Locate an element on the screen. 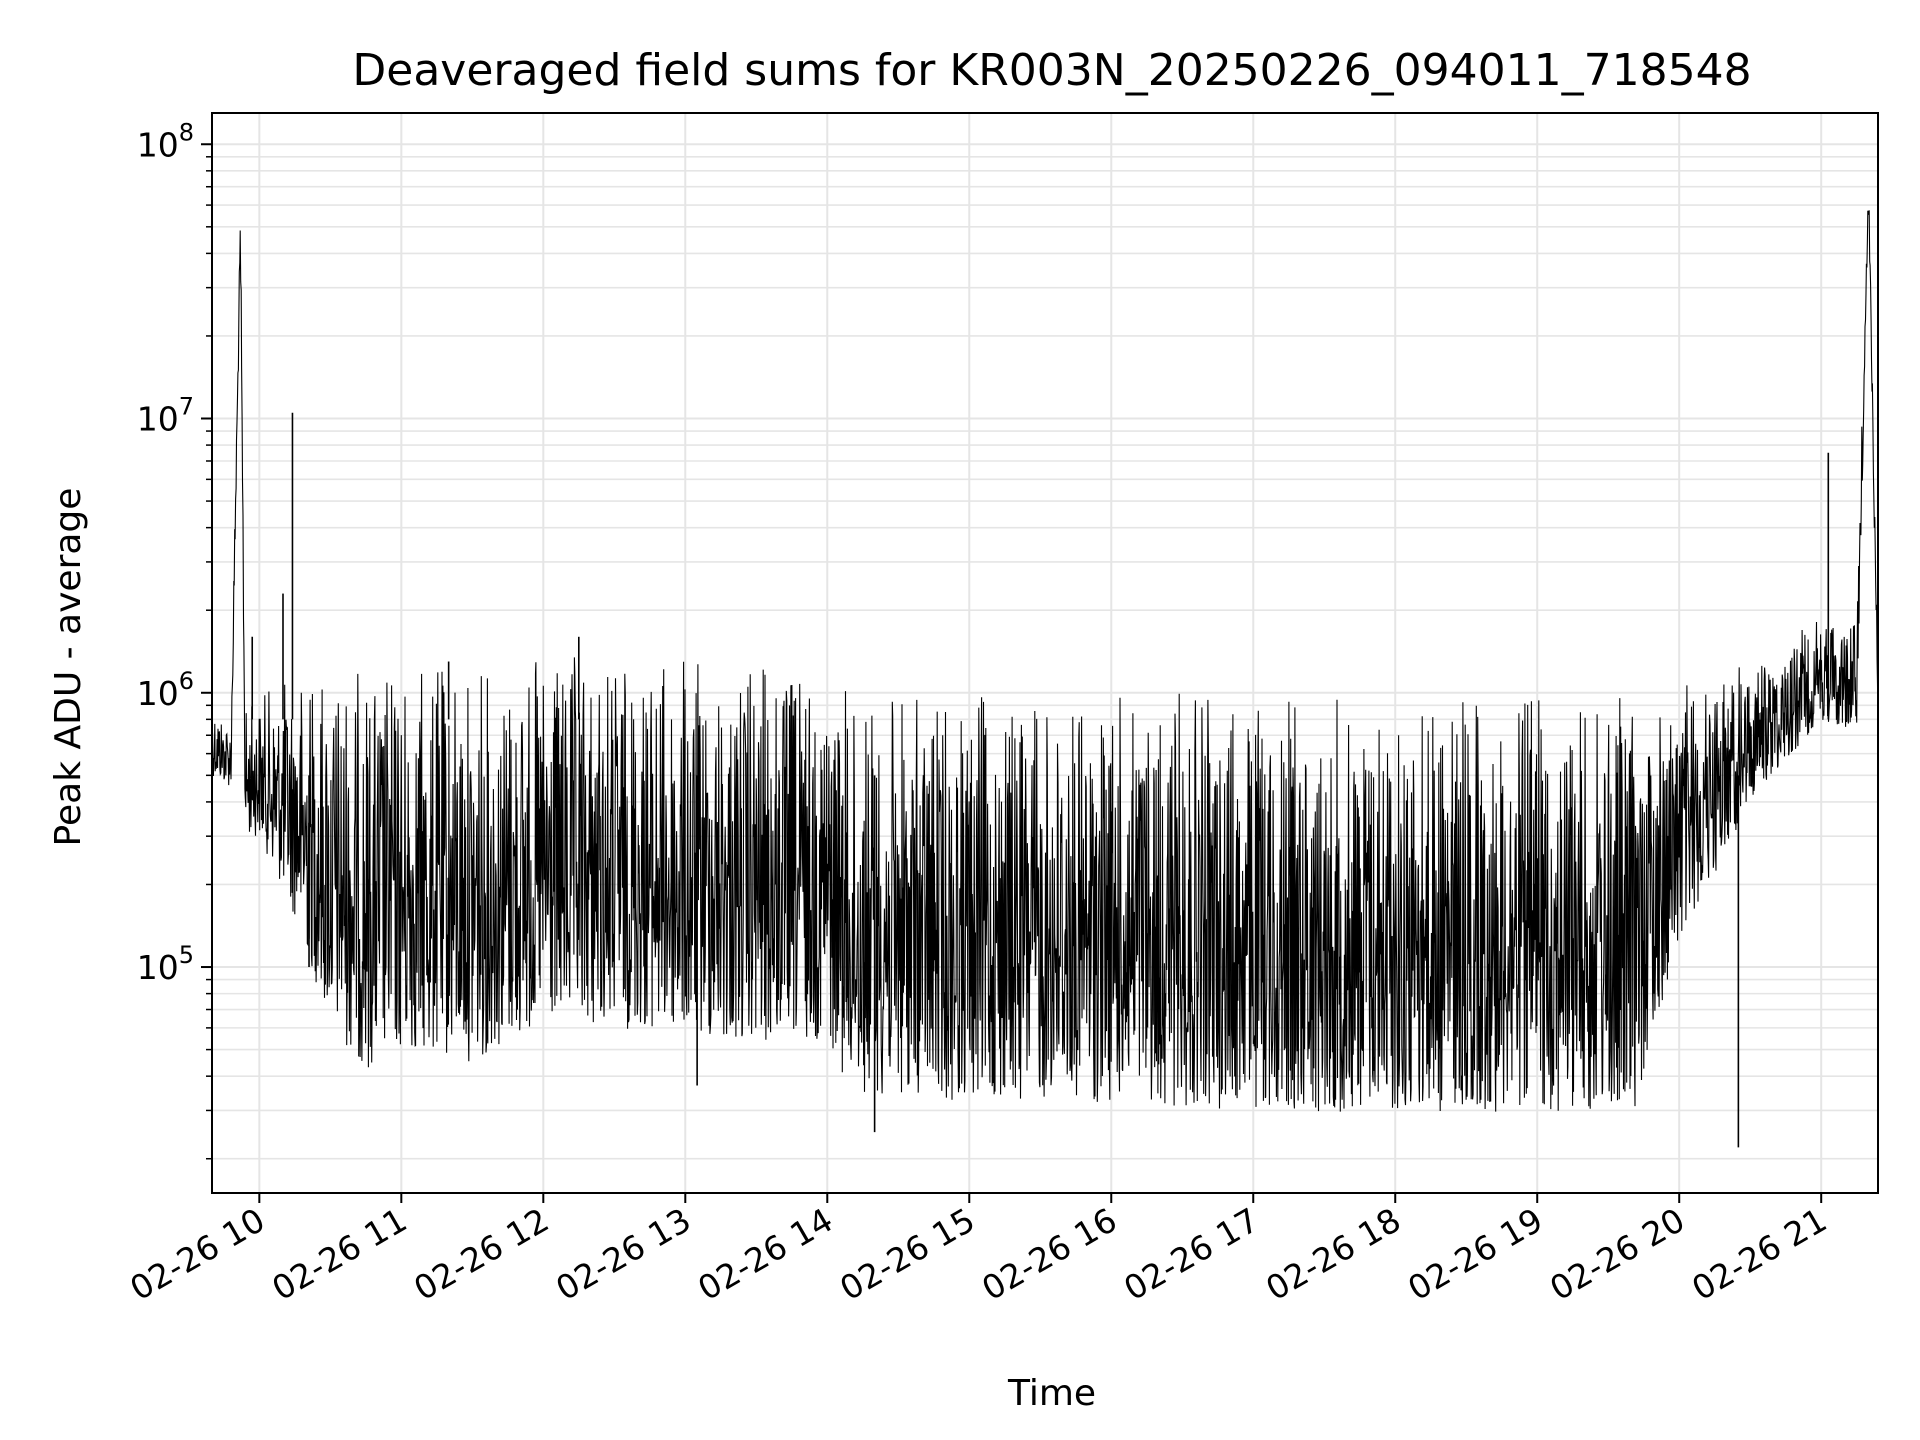  y-tick-label: 10⁶ is located at coordinates (165, 690).